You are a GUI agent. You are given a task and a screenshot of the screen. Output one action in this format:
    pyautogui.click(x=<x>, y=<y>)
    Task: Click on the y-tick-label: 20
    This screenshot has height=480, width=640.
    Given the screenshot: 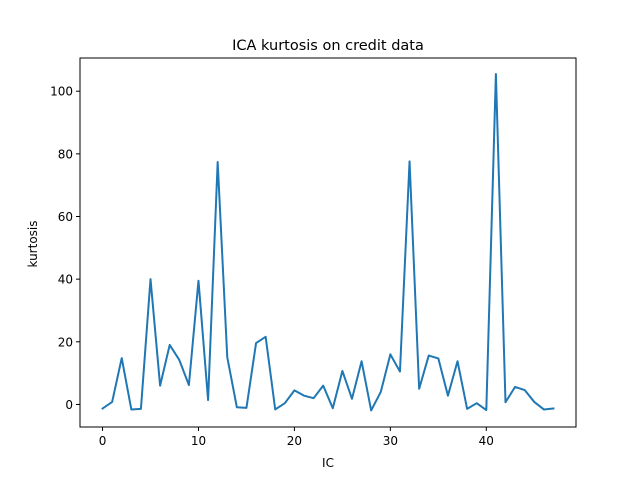 What is the action you would take?
    pyautogui.click(x=65, y=342)
    